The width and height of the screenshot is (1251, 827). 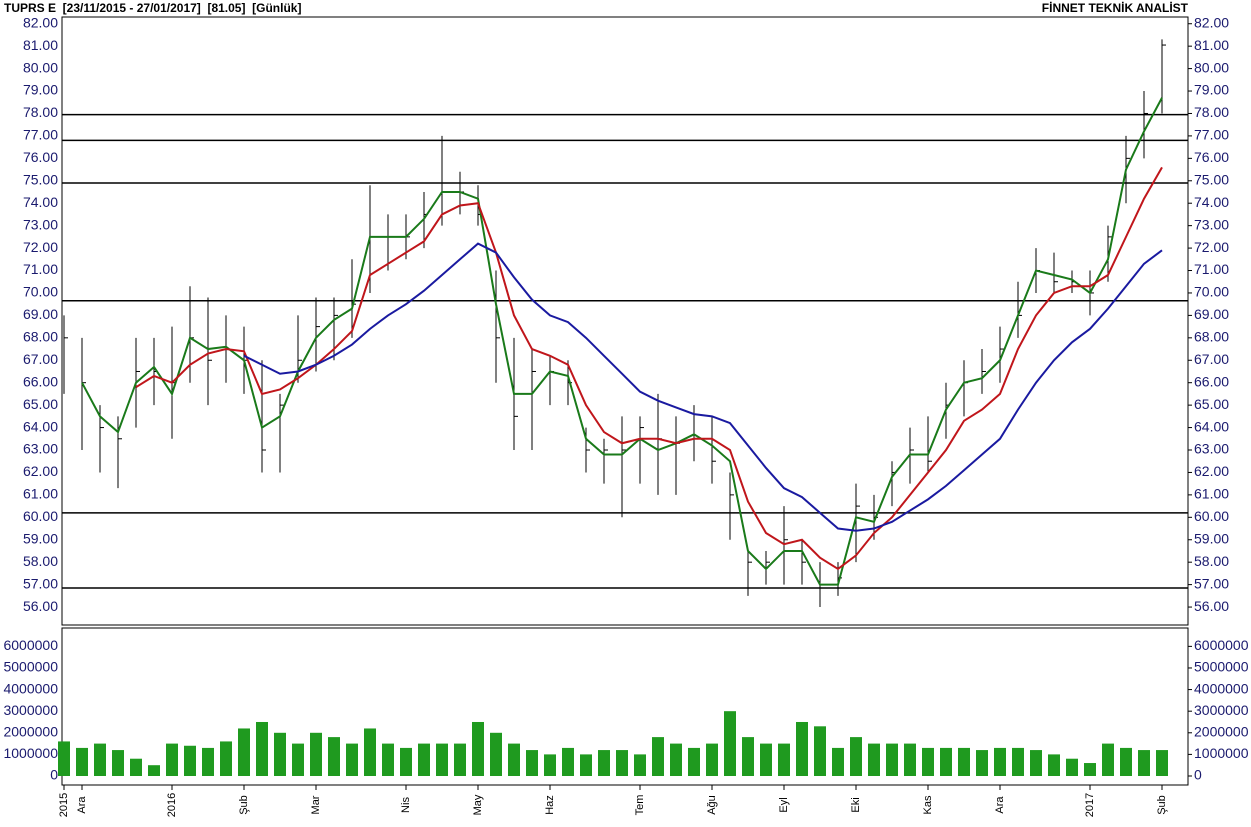 What do you see at coordinates (30, 710) in the screenshot?
I see `y-tick-label: 3000000` at bounding box center [30, 710].